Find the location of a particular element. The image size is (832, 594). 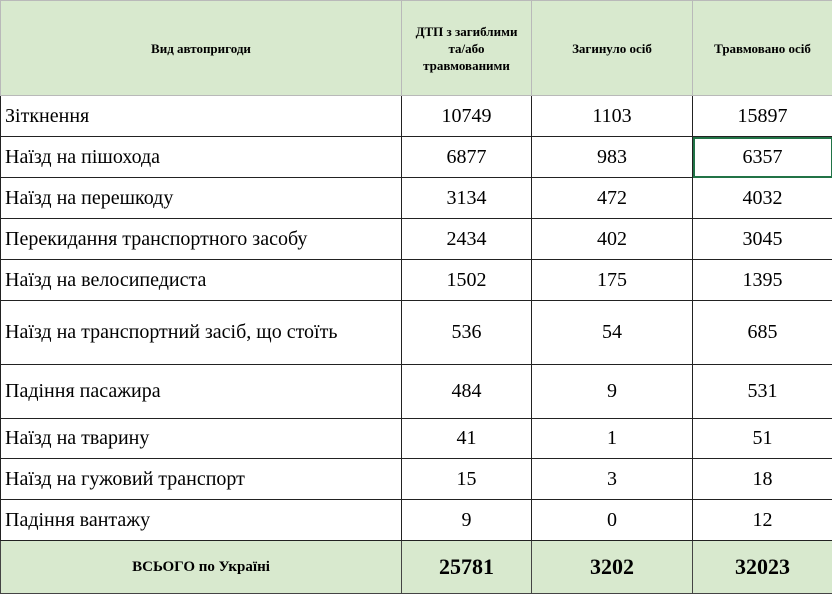

value-cell: ДТП з загиблими та/або травмованими is located at coordinates (467, 48).